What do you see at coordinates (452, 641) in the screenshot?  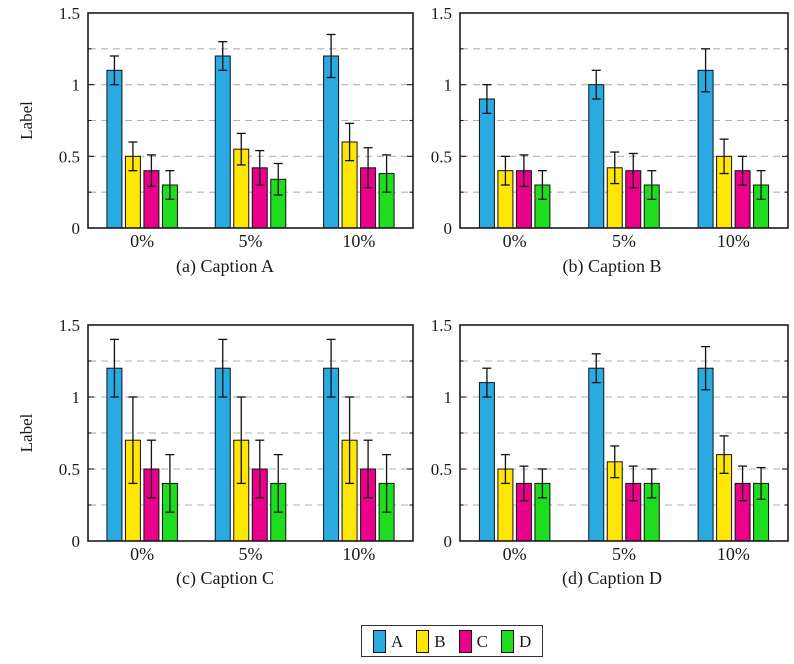 I see `legend: A B C D` at bounding box center [452, 641].